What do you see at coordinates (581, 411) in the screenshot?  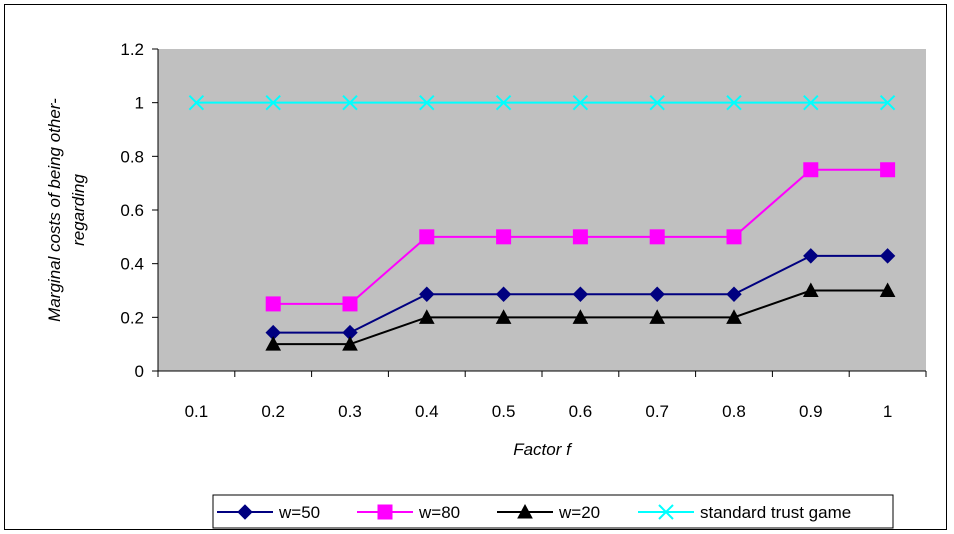 I see `x-tick-label: 0.6` at bounding box center [581, 411].